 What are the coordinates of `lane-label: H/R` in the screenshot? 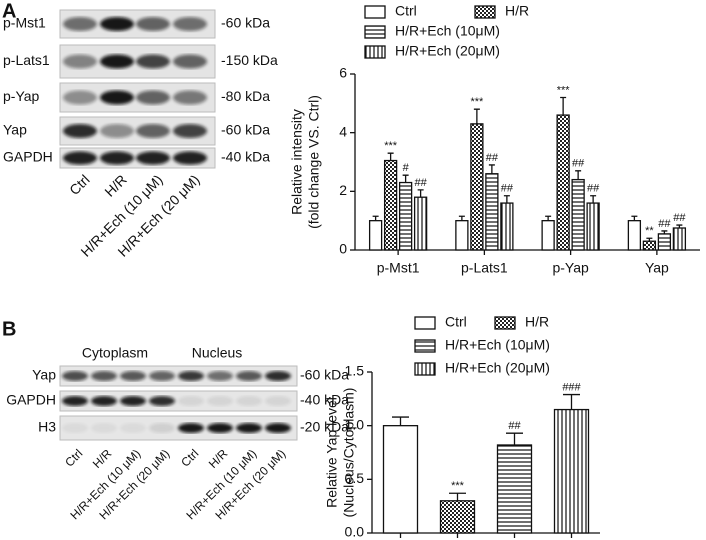 It's located at (218, 458).